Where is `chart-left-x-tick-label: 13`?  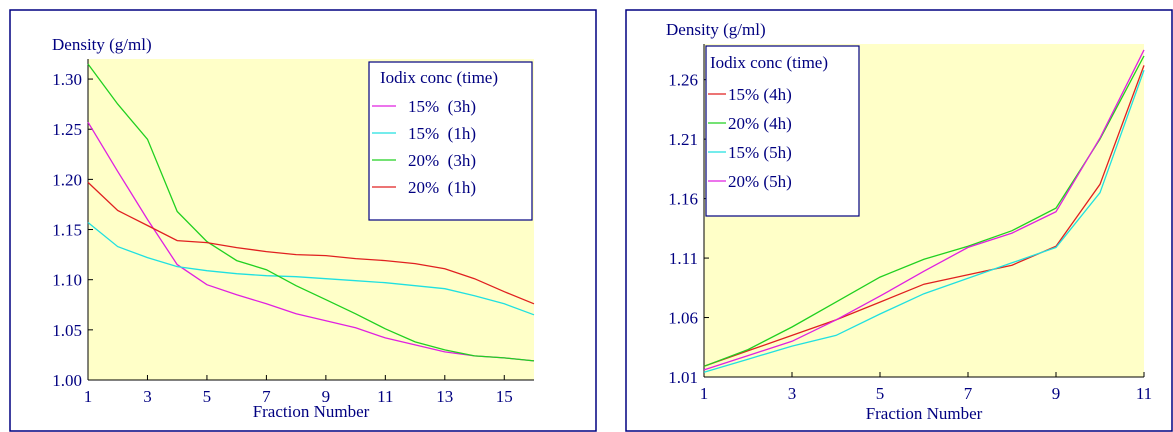 chart-left-x-tick-label: 13 is located at coordinates (444, 396).